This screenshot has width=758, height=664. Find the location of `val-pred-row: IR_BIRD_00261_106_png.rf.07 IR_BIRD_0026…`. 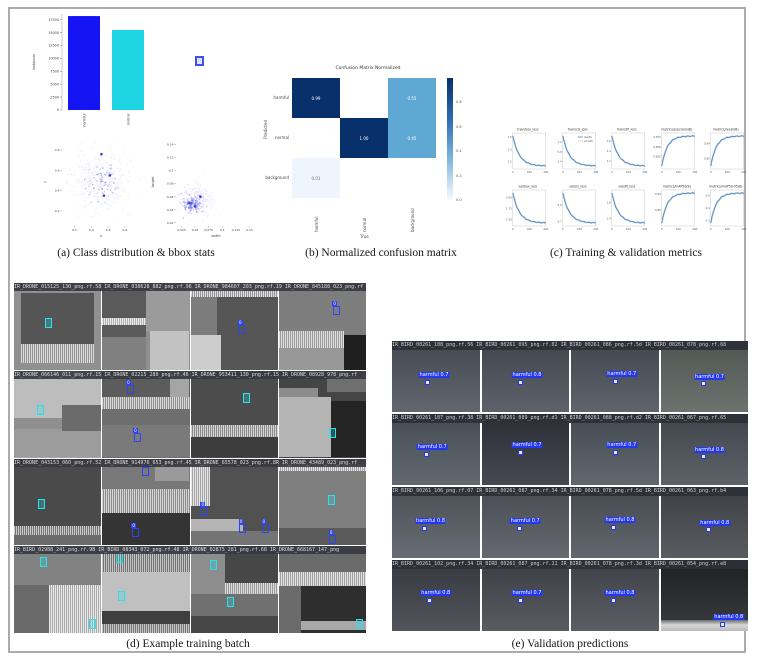

val-pred-row: IR_BIRD_00261_106_png.rf.07 IR_BIRD_0026… is located at coordinates (570, 522).